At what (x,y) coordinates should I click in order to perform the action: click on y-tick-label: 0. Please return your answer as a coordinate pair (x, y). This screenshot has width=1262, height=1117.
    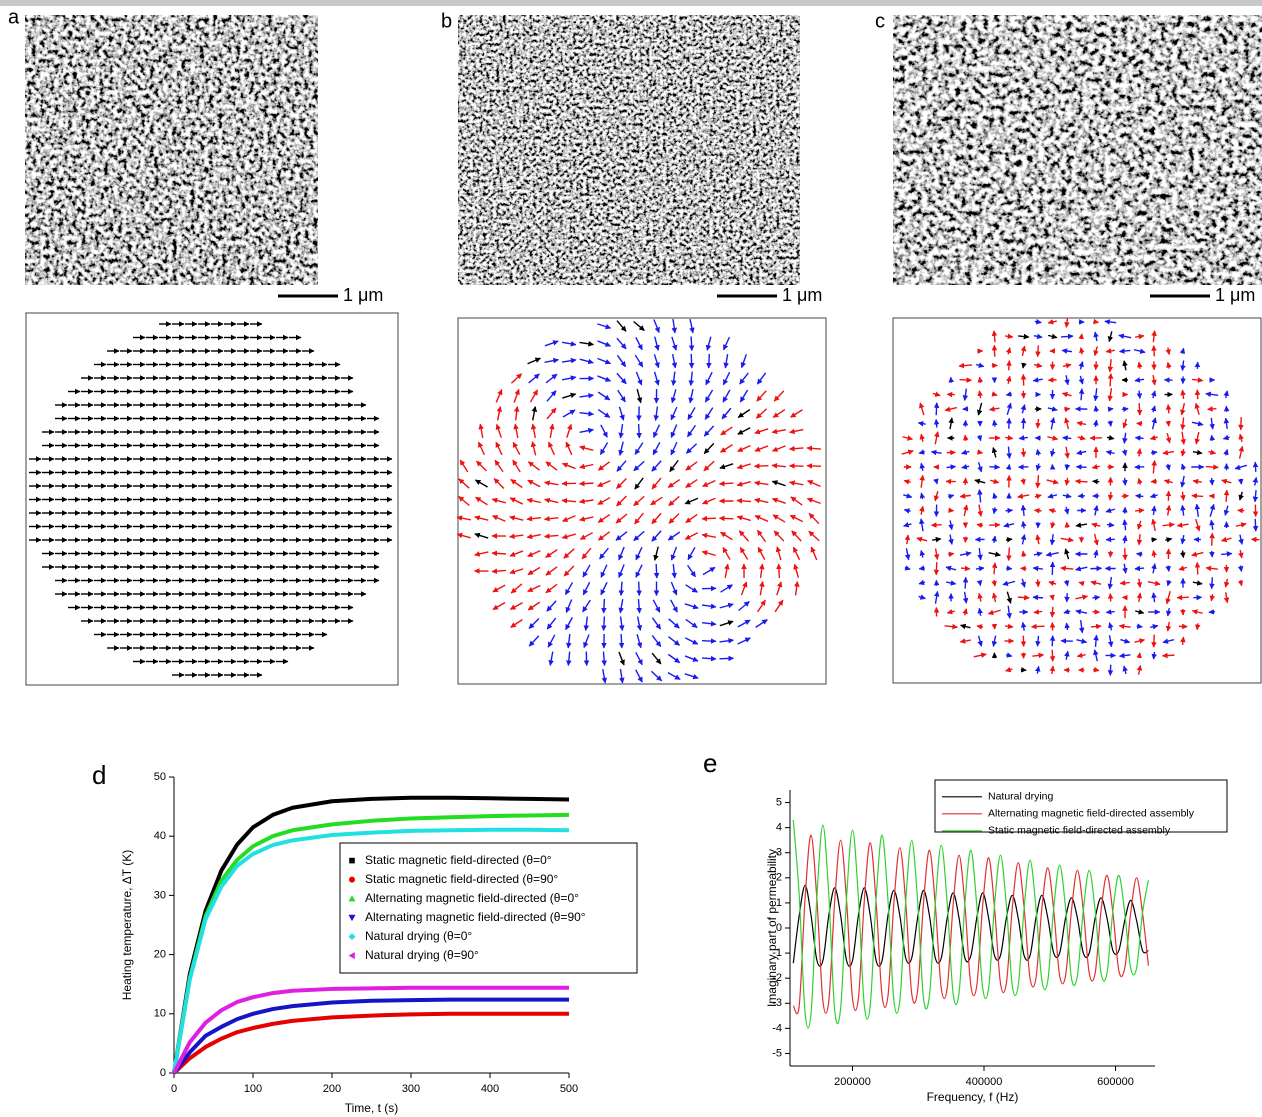
    Looking at the image, I should click on (779, 928).